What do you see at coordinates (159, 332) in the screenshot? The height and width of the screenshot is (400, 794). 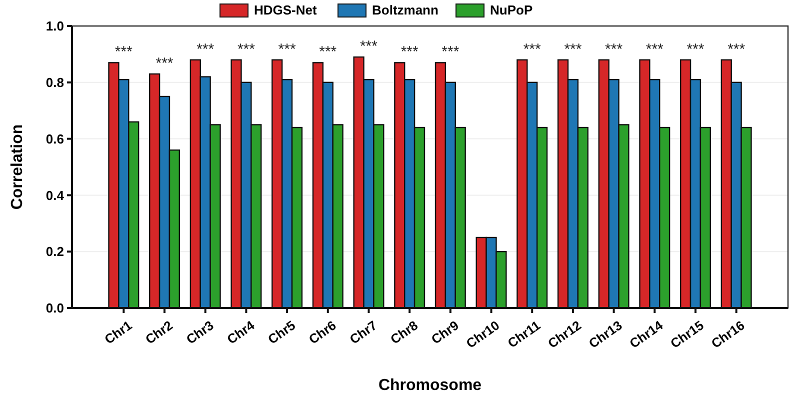 I see `x-tick-label: Chr2` at bounding box center [159, 332].